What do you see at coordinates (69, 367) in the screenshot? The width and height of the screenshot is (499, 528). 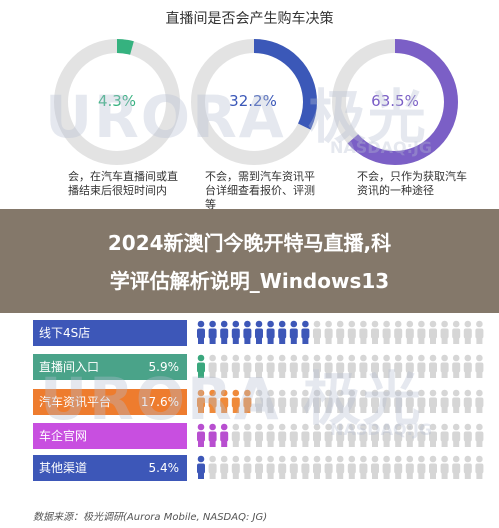 I see `row-name-2: 直播间入口` at bounding box center [69, 367].